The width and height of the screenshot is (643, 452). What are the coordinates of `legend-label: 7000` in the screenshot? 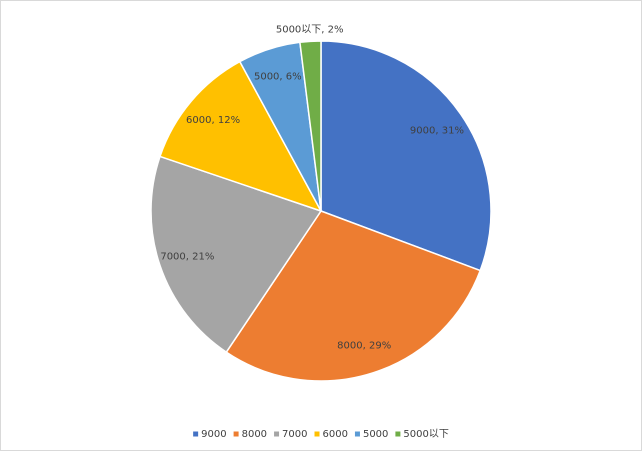 It's located at (294, 434).